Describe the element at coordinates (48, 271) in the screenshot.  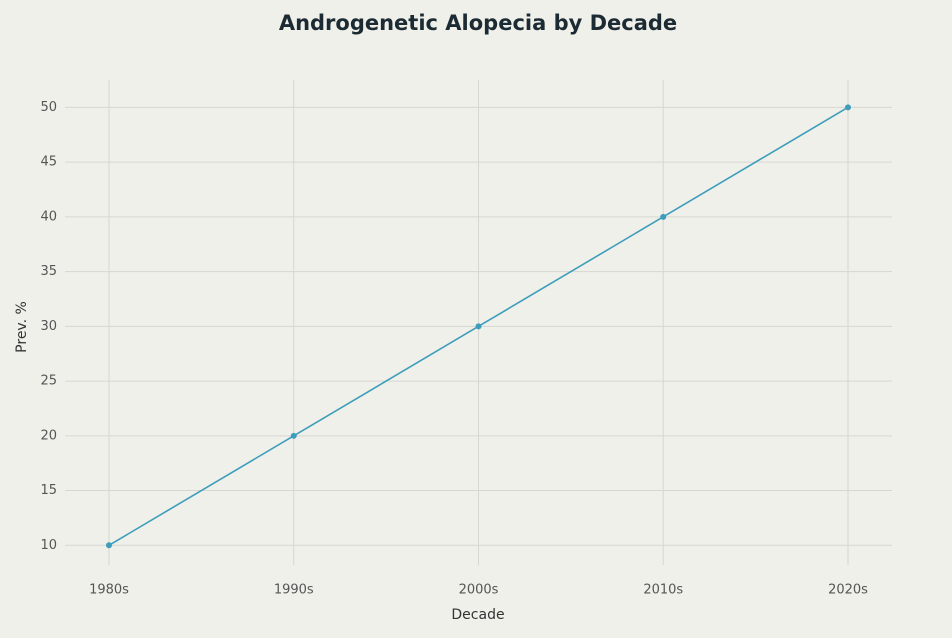
I see `y-tick-label: 35` at that location.